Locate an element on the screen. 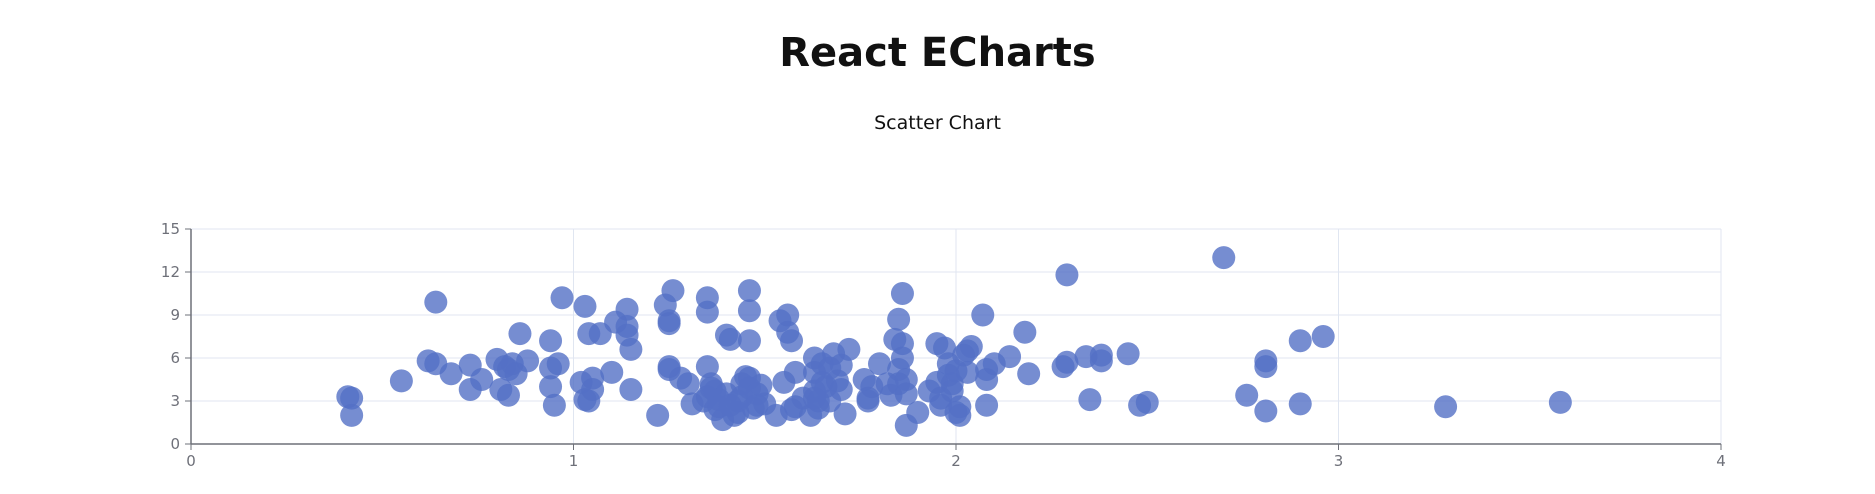 This screenshot has height=494, width=1875. x-tick-label: 1 is located at coordinates (574, 461).